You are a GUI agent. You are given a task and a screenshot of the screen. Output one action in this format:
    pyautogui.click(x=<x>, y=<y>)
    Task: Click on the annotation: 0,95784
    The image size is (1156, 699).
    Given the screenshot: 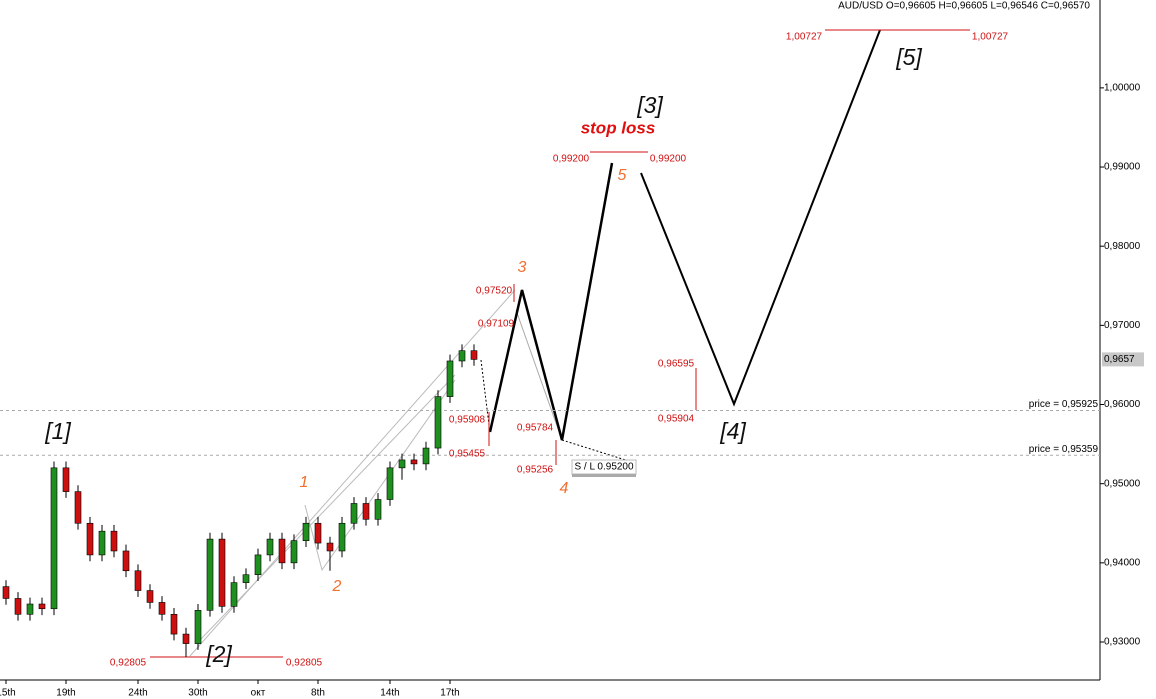 What is the action you would take?
    pyautogui.click(x=535, y=428)
    